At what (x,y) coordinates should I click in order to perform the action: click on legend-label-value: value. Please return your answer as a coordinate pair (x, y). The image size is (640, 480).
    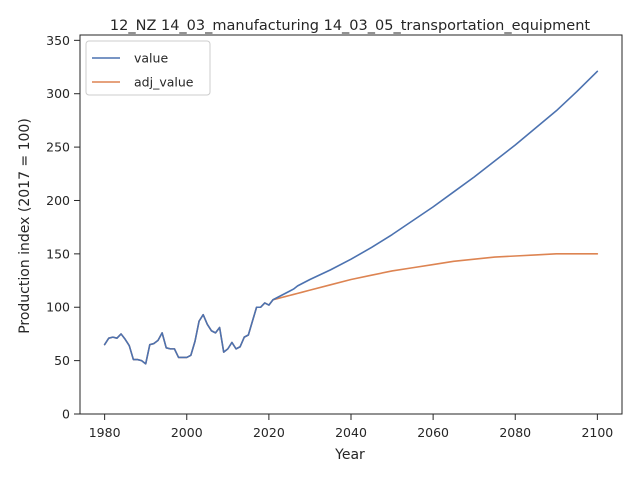
    Looking at the image, I should click on (151, 58).